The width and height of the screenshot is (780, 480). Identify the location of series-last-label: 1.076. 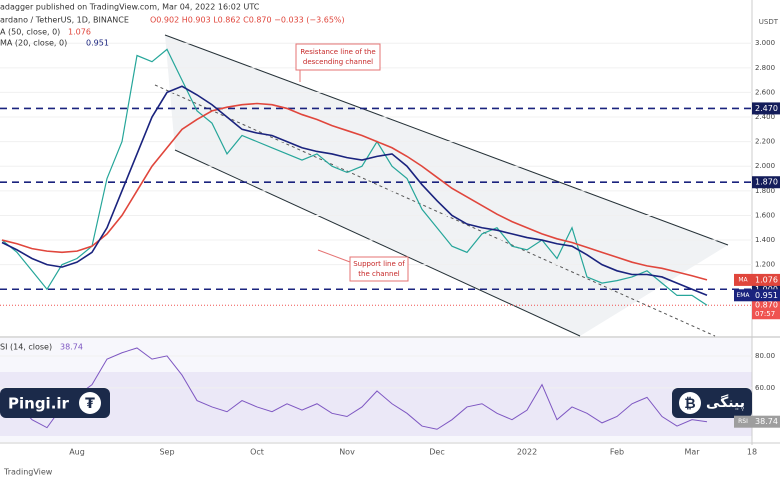
(766, 279).